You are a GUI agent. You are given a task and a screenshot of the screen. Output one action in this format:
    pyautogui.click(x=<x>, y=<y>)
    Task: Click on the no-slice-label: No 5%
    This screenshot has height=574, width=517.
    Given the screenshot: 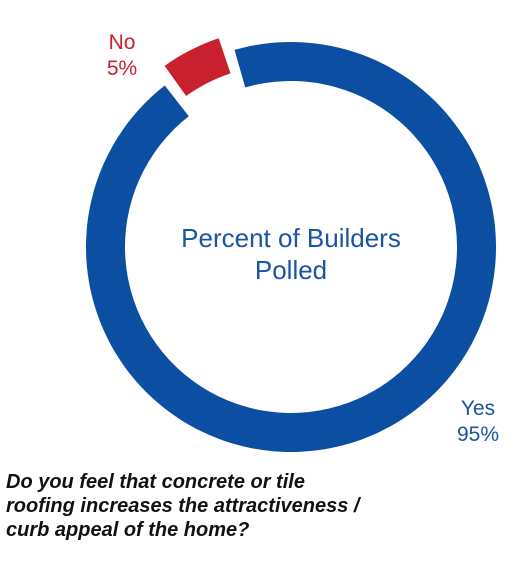 What is the action you would take?
    pyautogui.click(x=122, y=56)
    